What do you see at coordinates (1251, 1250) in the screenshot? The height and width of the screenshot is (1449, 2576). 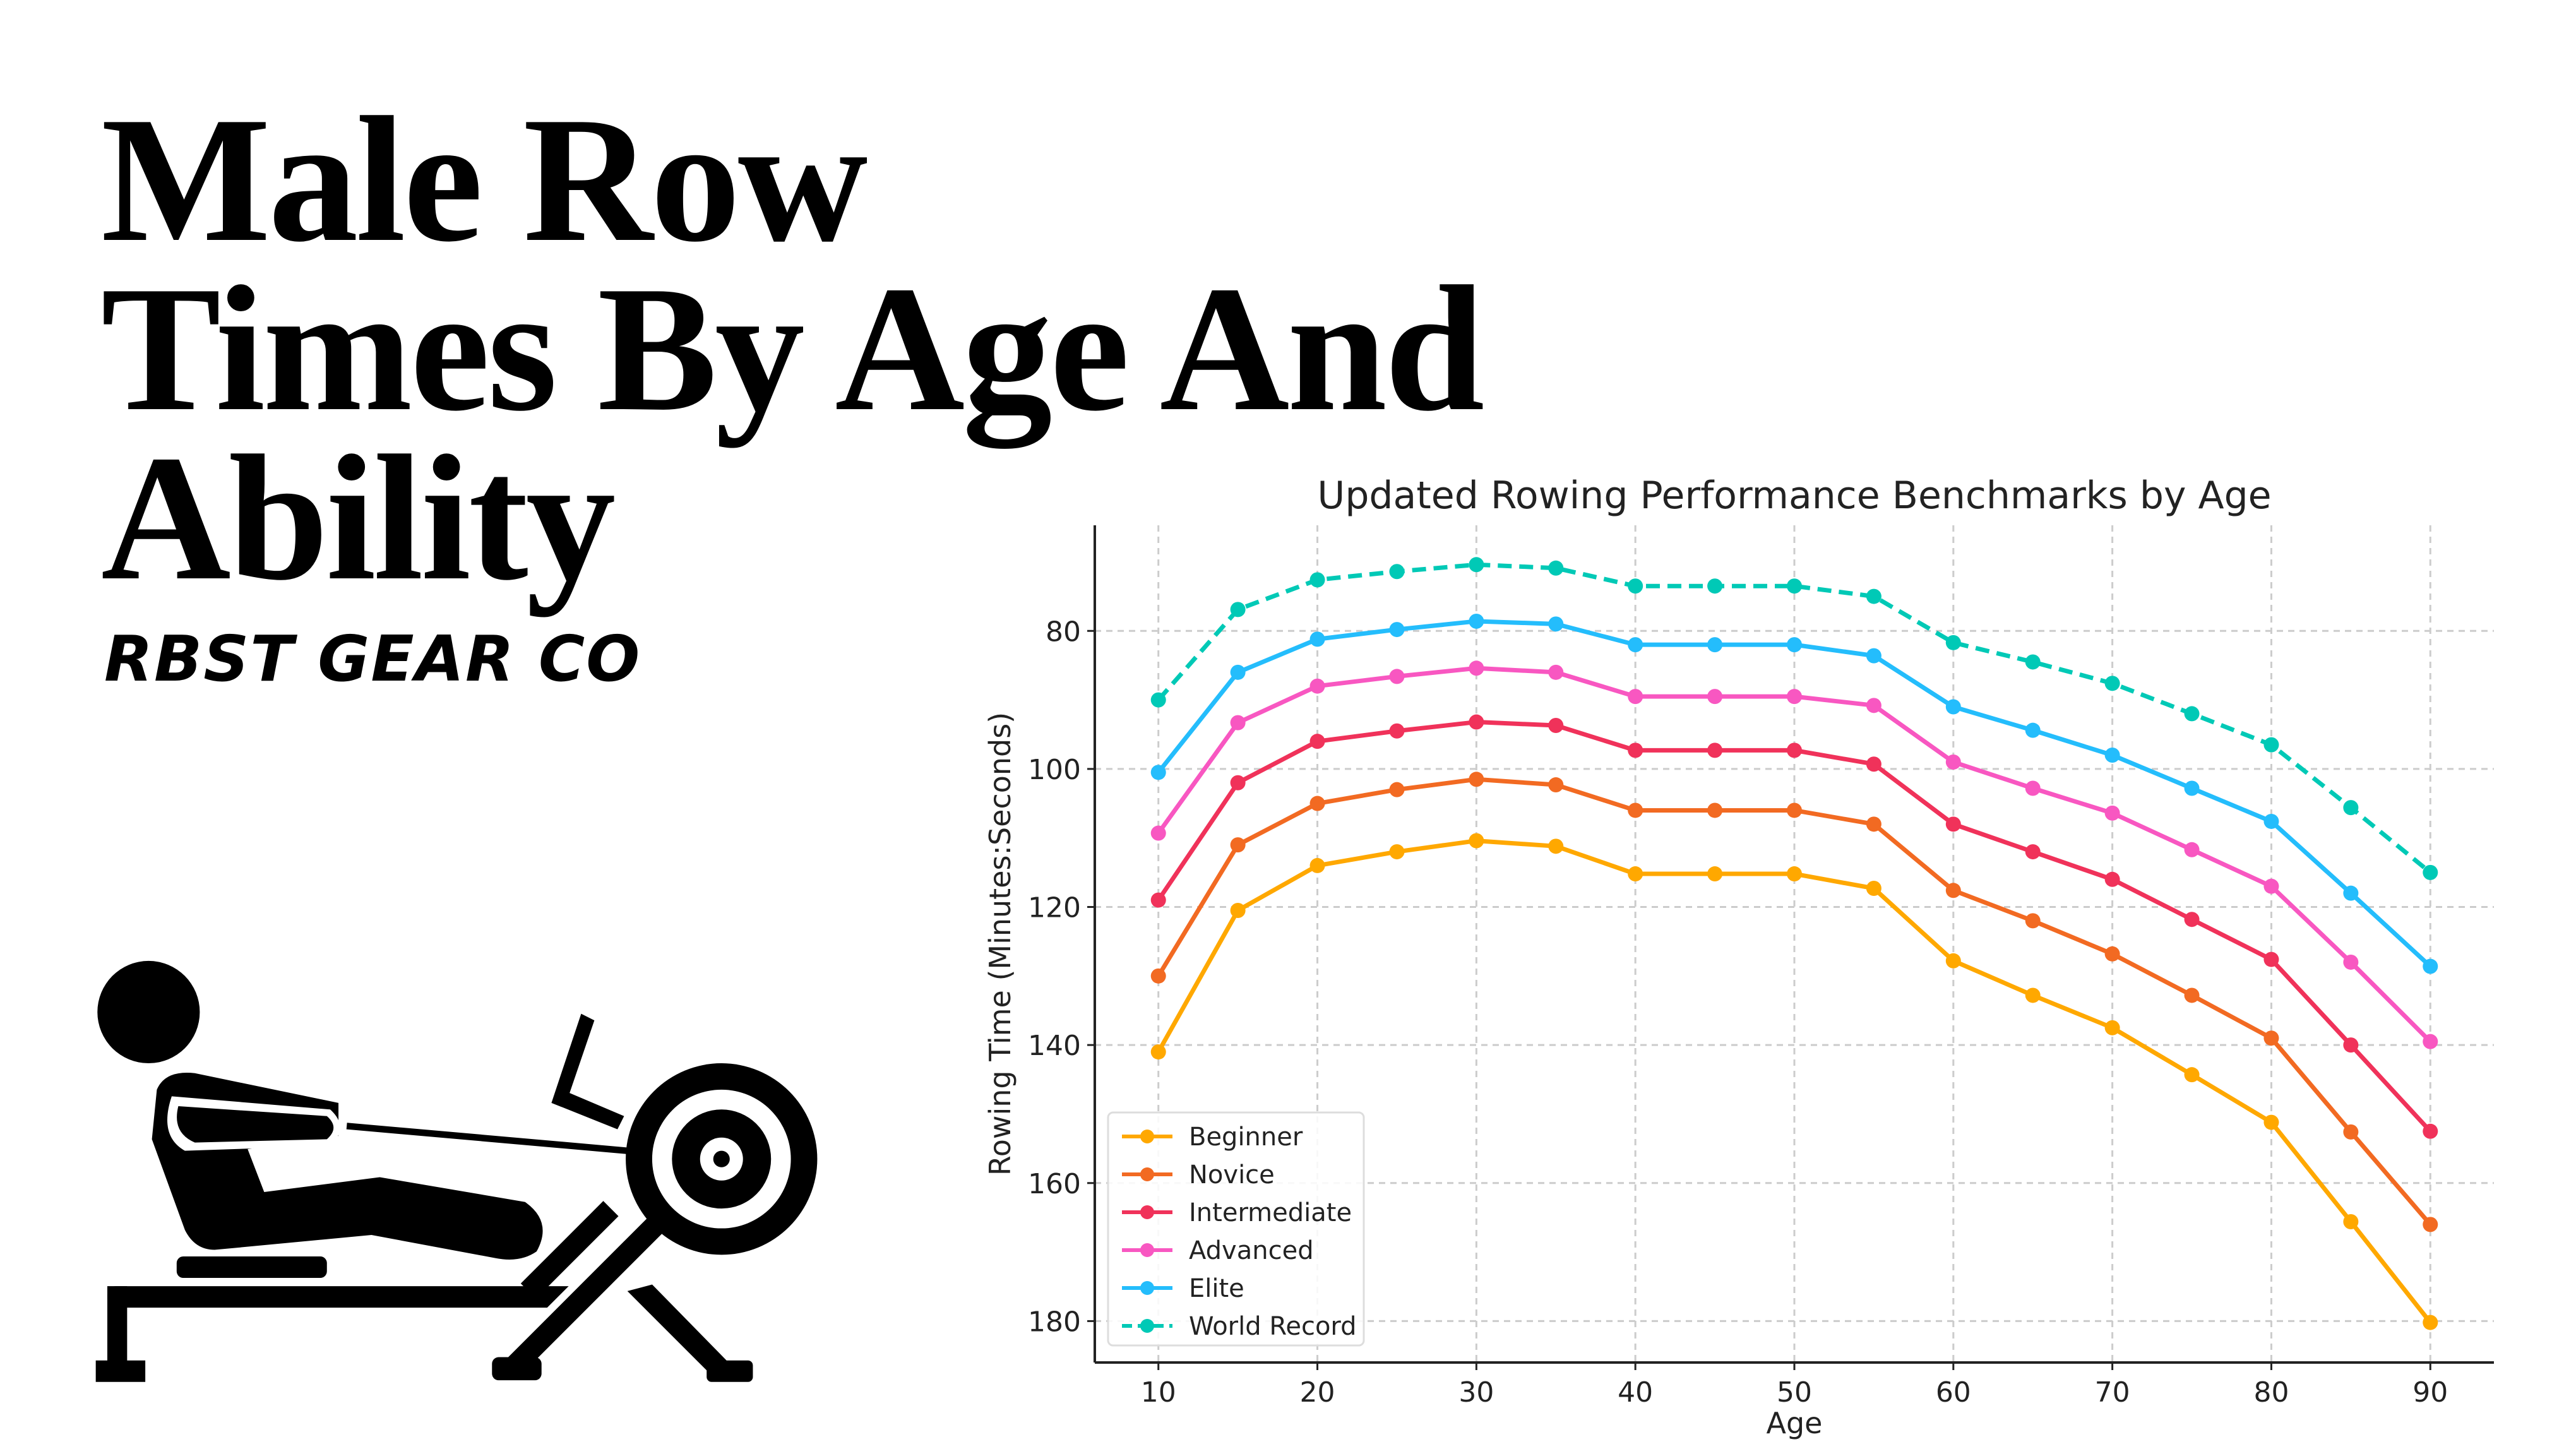 I see `legend-label: Advanced` at bounding box center [1251, 1250].